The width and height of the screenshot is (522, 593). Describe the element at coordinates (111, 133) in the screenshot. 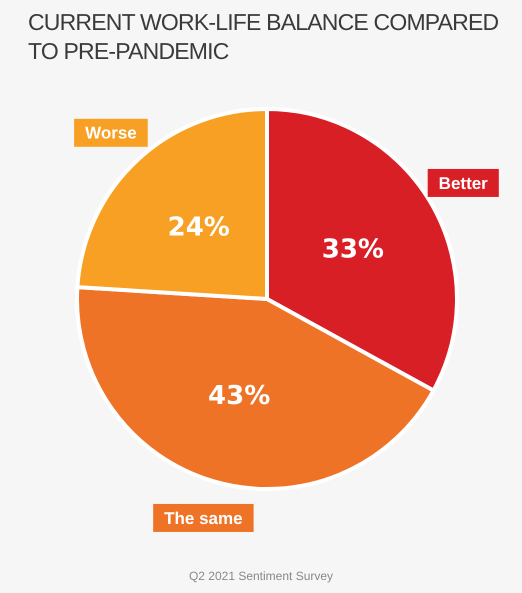

I see `slice-label: Worse` at that location.